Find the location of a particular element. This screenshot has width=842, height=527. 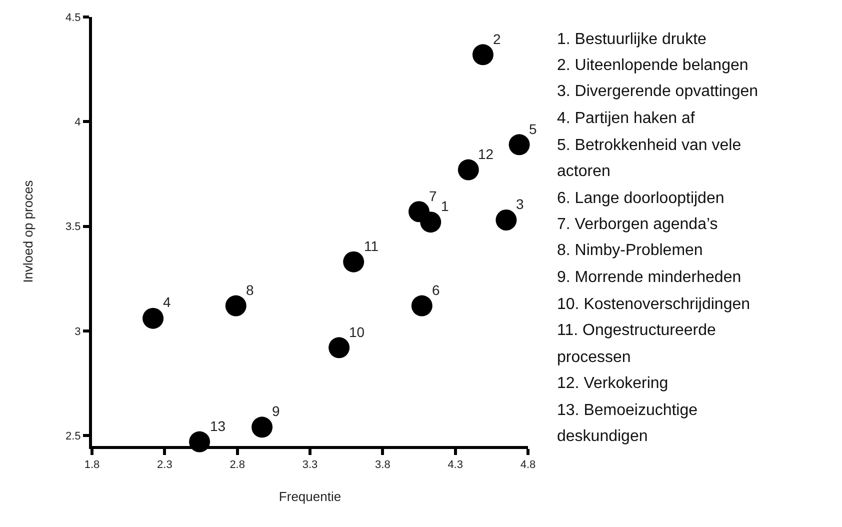

x-tick-label: 4.8 is located at coordinates (528, 465).